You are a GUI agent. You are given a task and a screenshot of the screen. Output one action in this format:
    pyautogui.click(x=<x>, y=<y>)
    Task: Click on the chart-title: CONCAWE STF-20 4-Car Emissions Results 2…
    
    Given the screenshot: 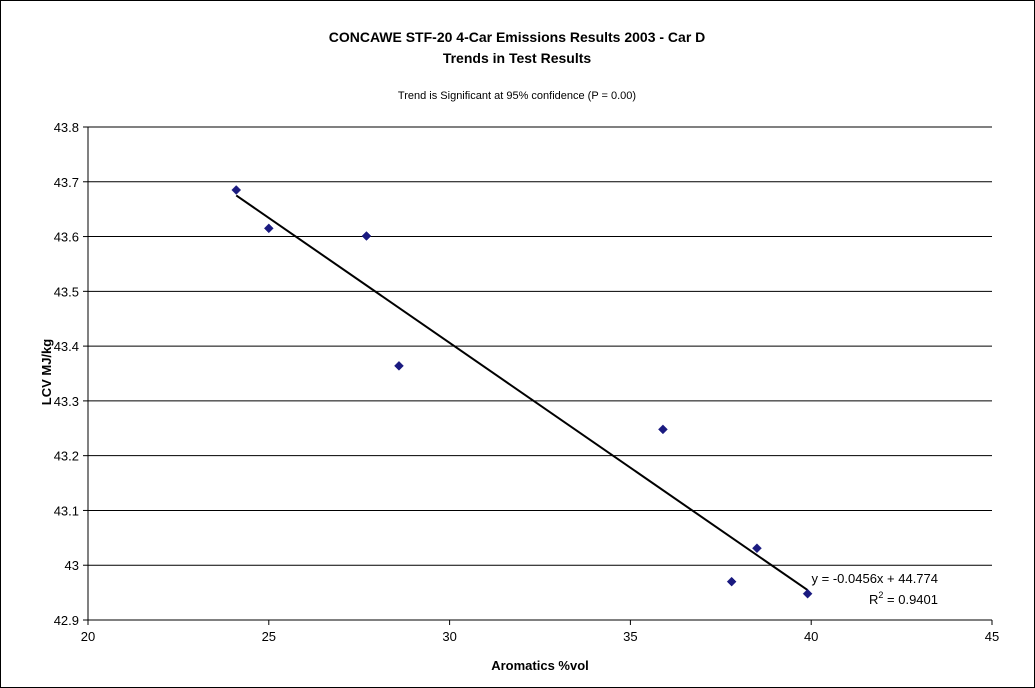 What is the action you would take?
    pyautogui.click(x=517, y=37)
    